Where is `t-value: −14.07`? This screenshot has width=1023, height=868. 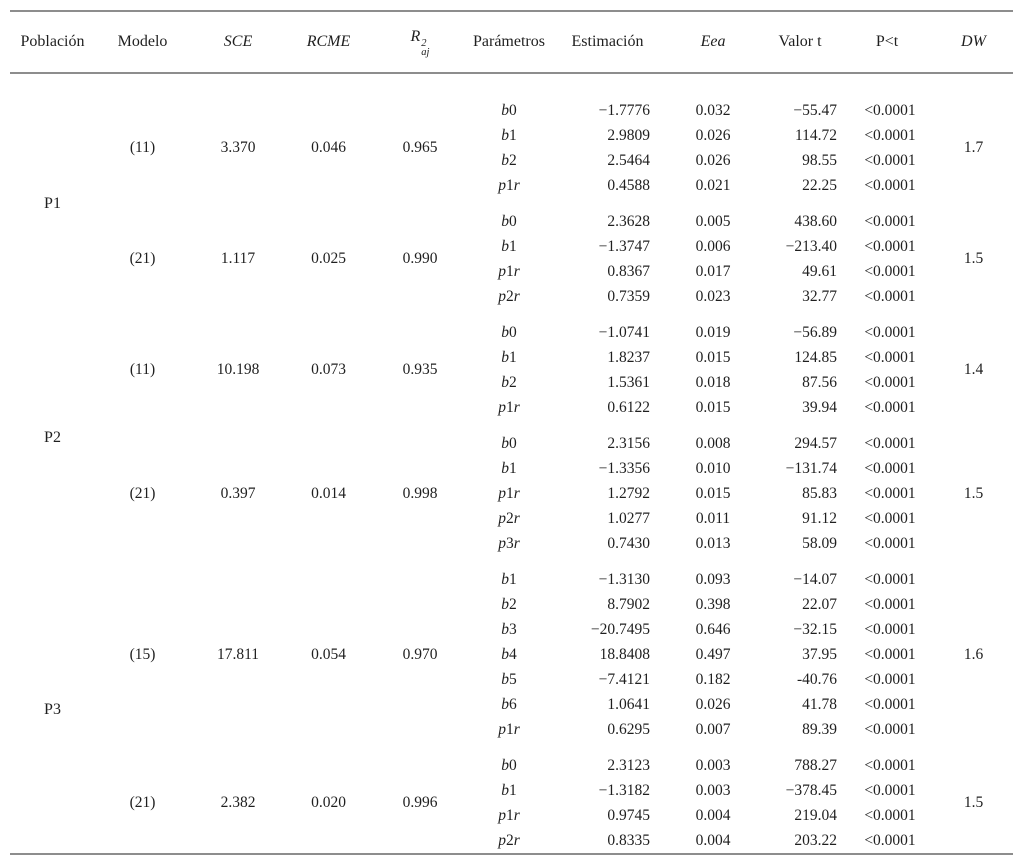
t-value: −14.07 is located at coordinates (815, 579).